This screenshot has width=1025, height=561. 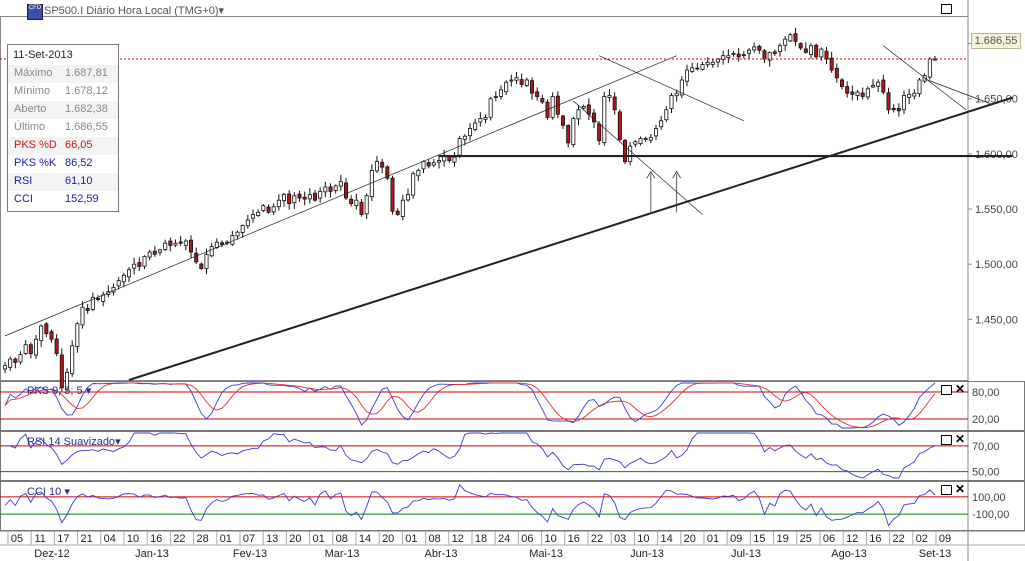 I want to click on indicator-signal-line, so click(x=470, y=405).